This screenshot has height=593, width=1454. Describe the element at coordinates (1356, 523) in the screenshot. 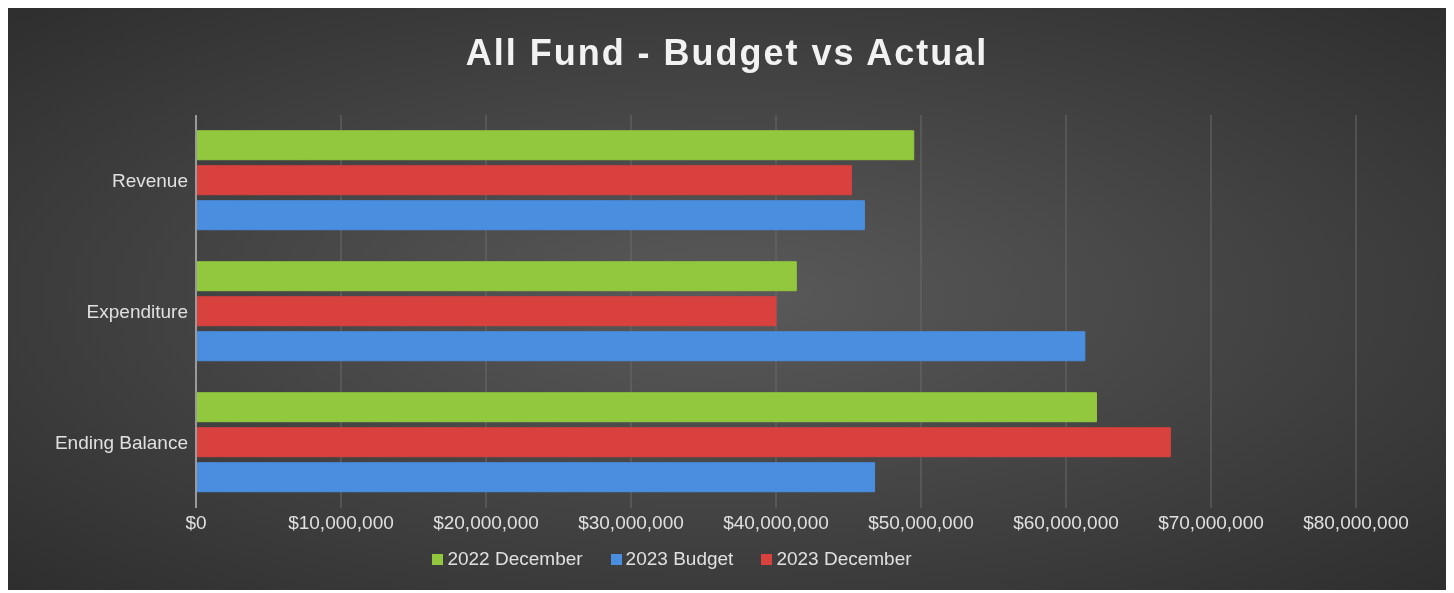

I see `x-tick-label: $80,000,000` at that location.